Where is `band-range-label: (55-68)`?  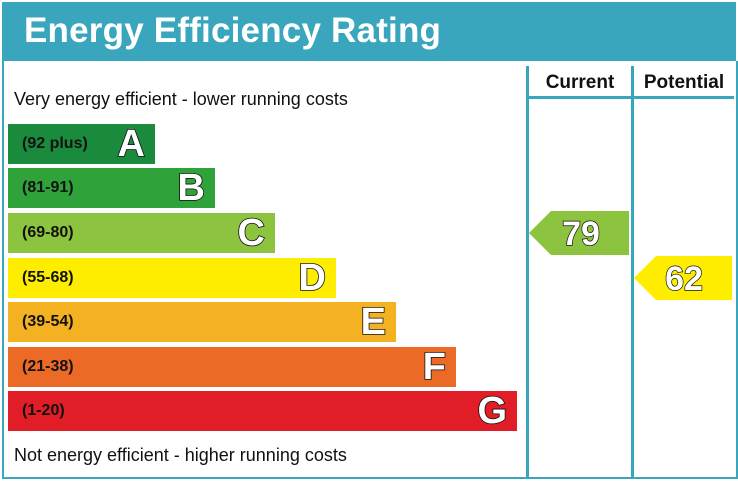
band-range-label: (55-68) is located at coordinates (48, 277).